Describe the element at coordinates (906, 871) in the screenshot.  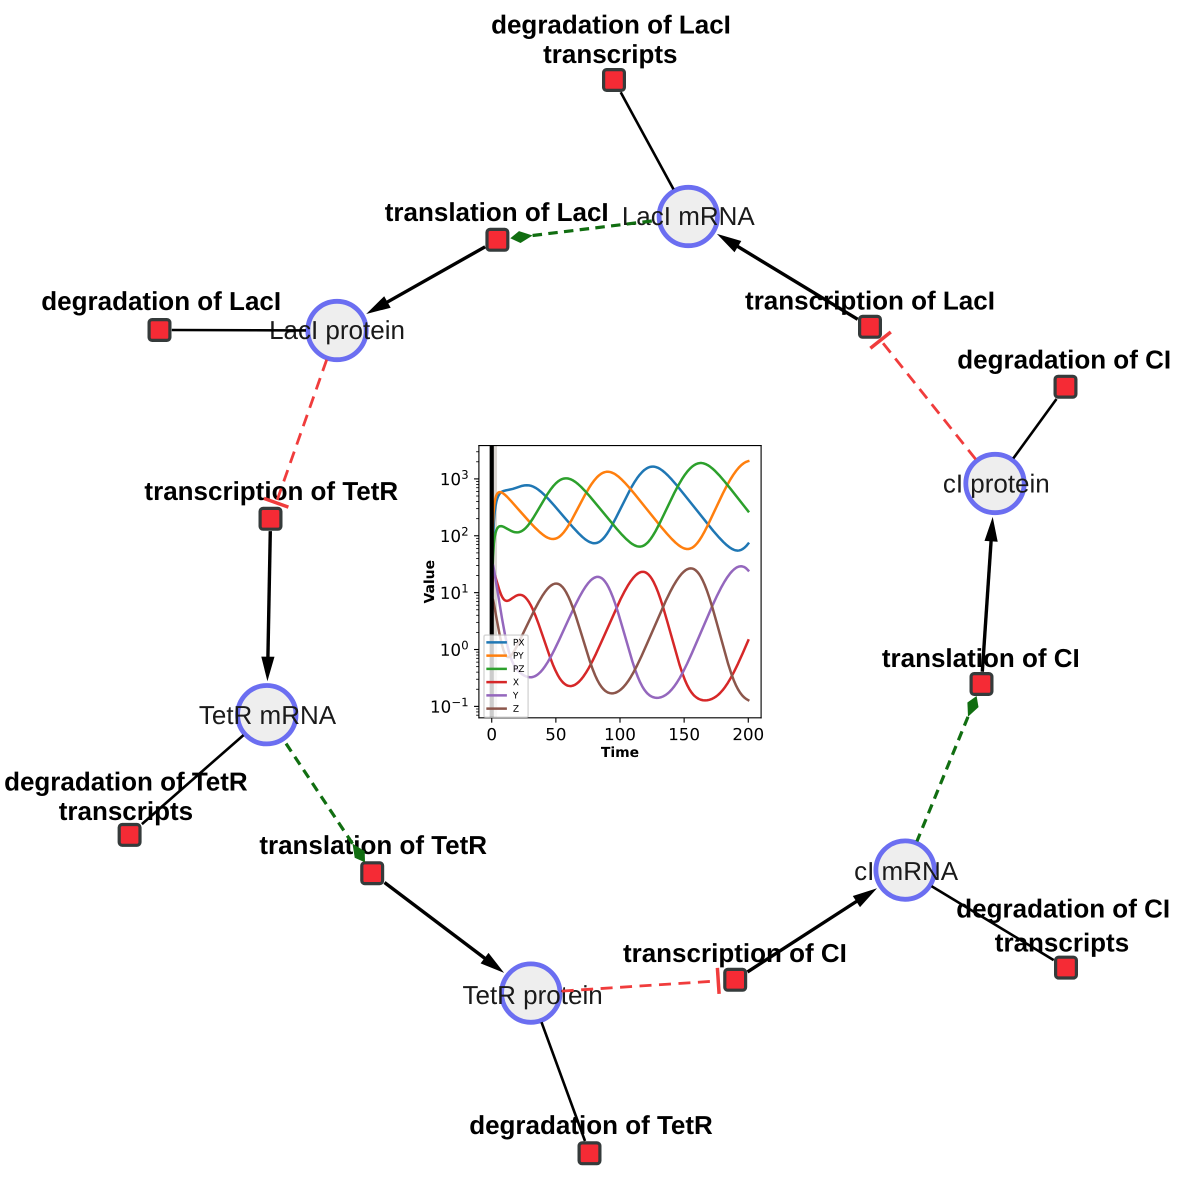
I see `svg-text: cI mRNA` at that location.